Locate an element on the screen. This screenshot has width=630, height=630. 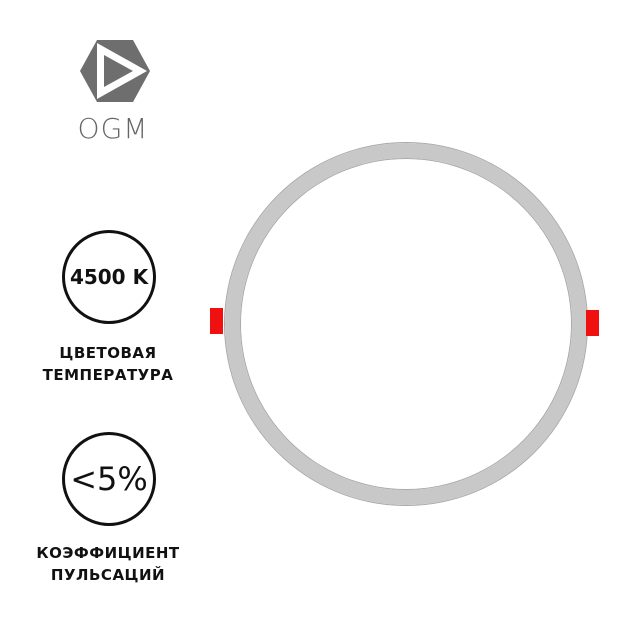
caption-line: ТЕМПЕРАТУРА is located at coordinates (108, 375).